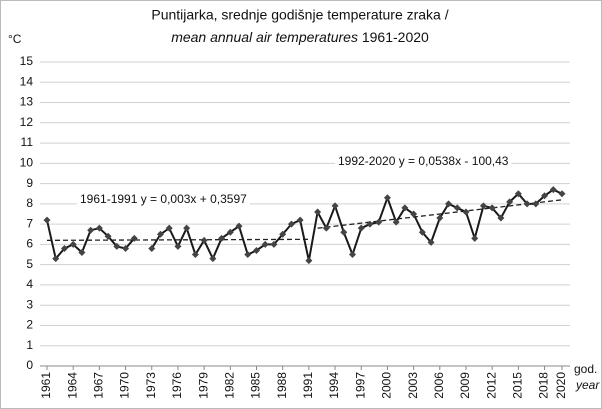 This screenshot has width=602, height=409. I want to click on x-tick-label: 1994, so click(334, 385).